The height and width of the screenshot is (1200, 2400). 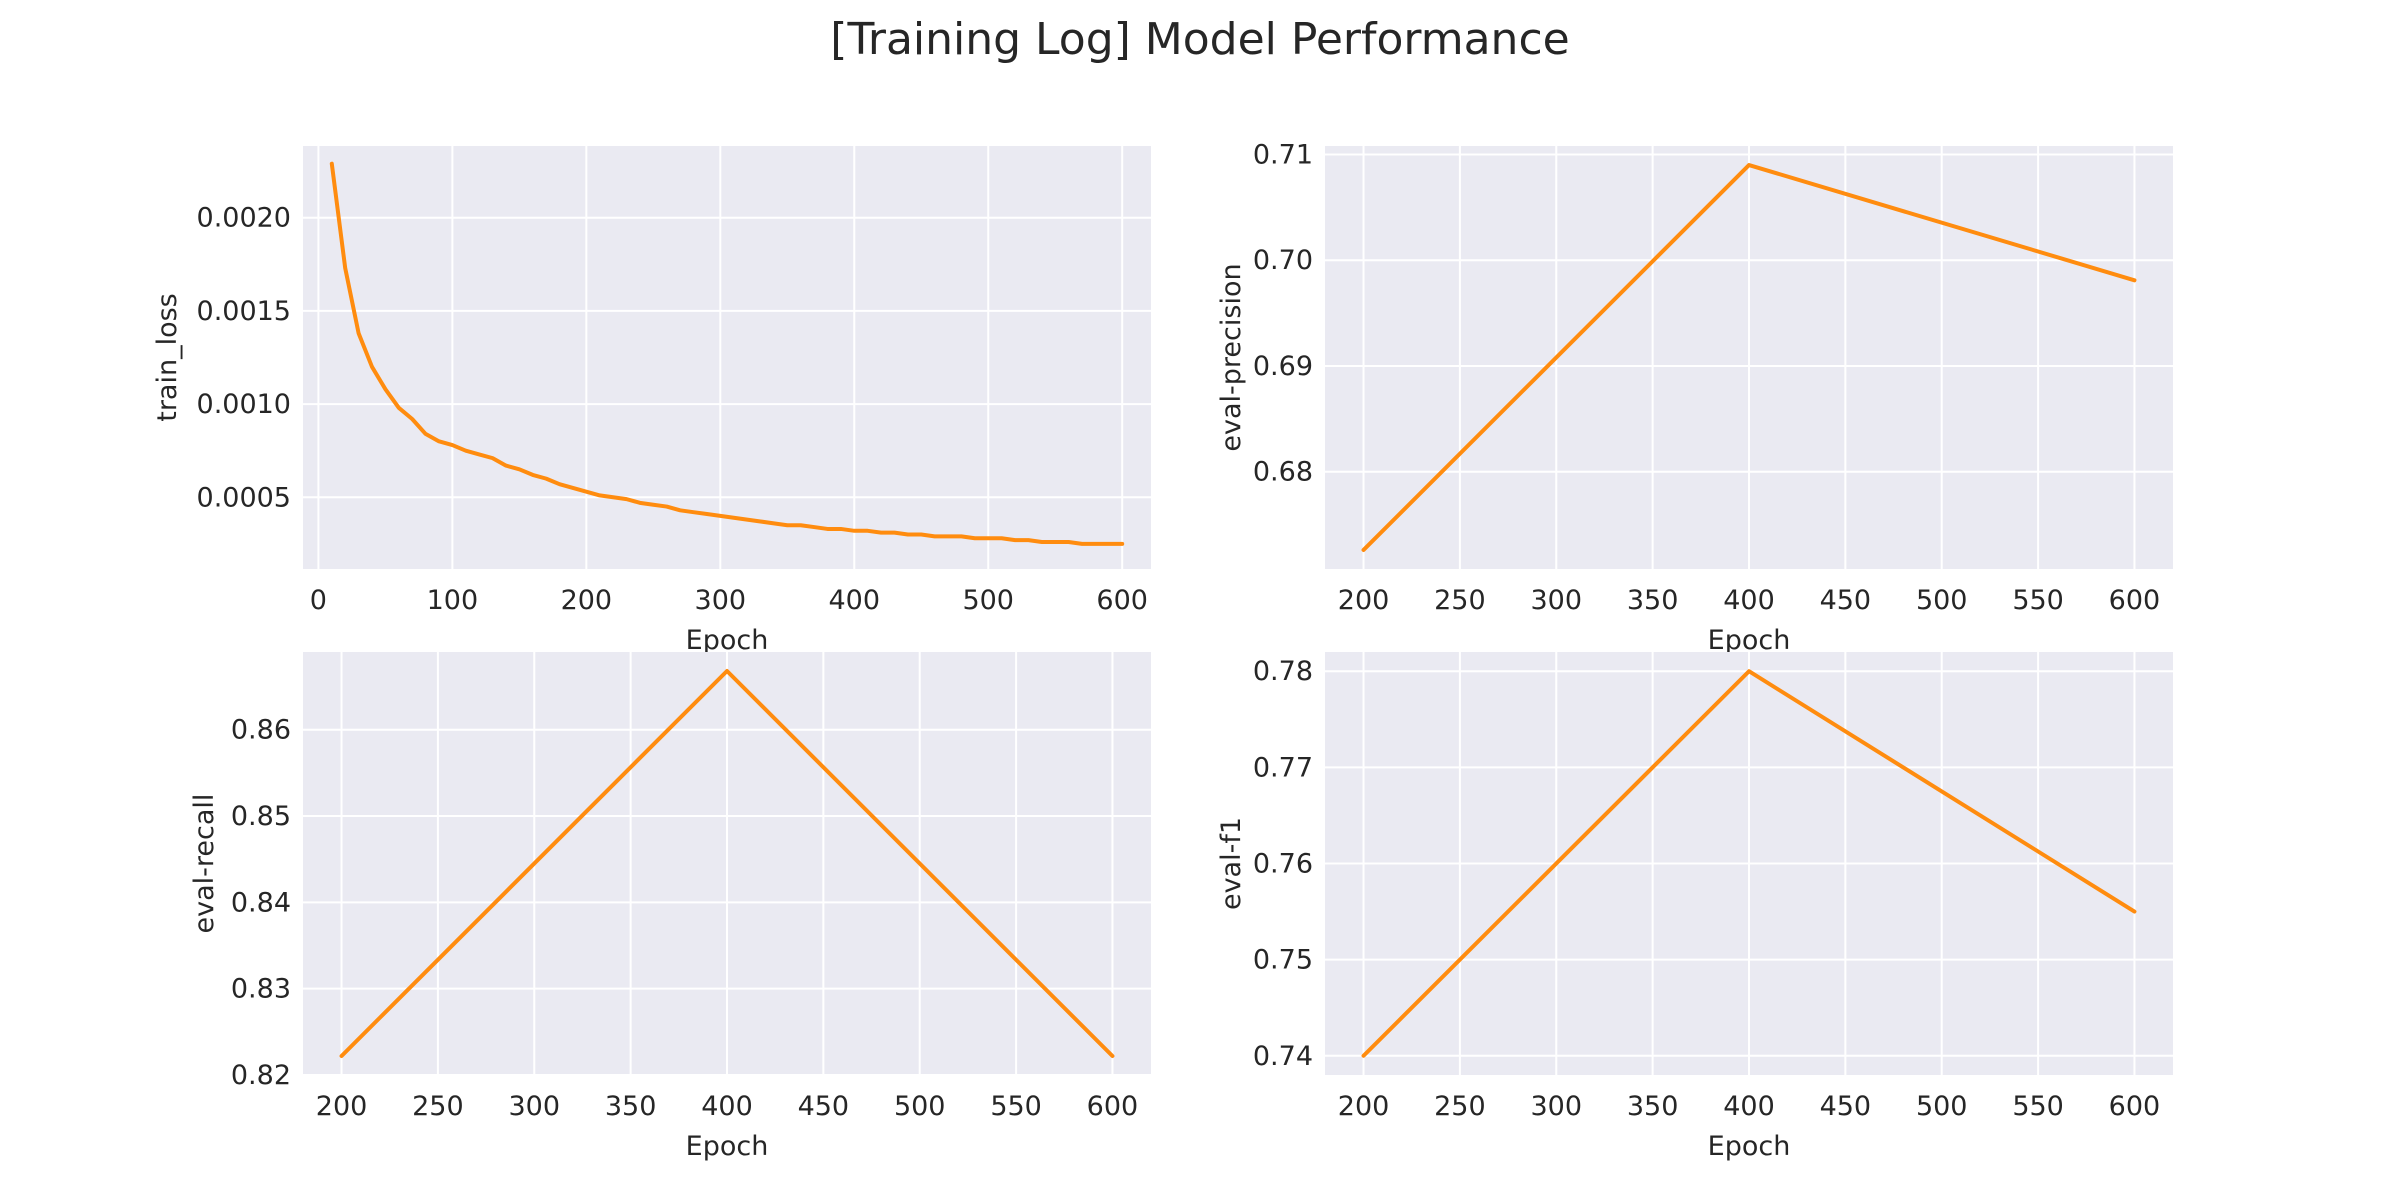 What do you see at coordinates (244, 497) in the screenshot?
I see `y-tick-label: 0.0005` at bounding box center [244, 497].